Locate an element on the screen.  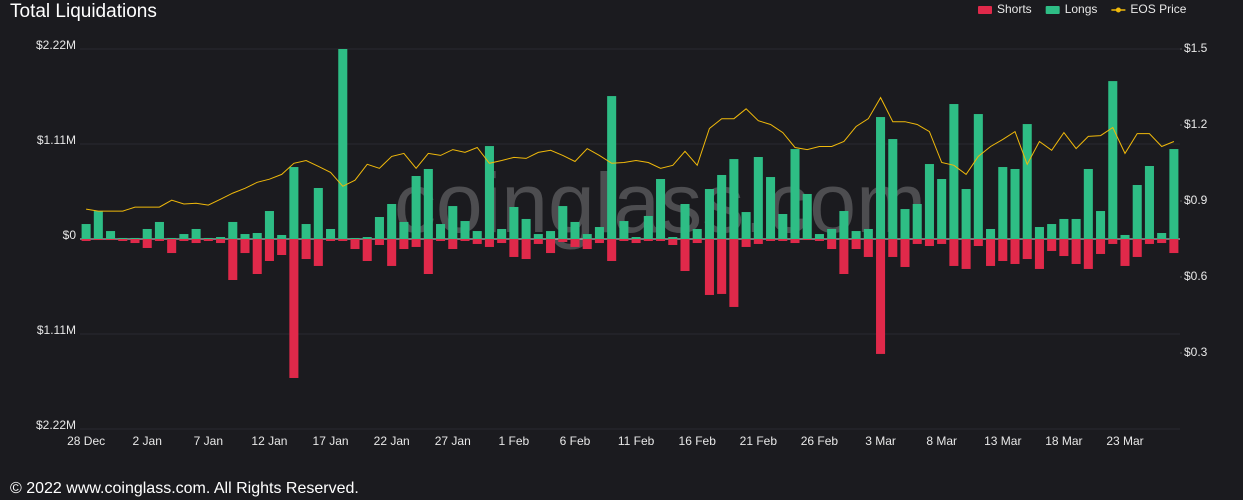
y-tick-label: $1.11M is located at coordinates (56, 140).